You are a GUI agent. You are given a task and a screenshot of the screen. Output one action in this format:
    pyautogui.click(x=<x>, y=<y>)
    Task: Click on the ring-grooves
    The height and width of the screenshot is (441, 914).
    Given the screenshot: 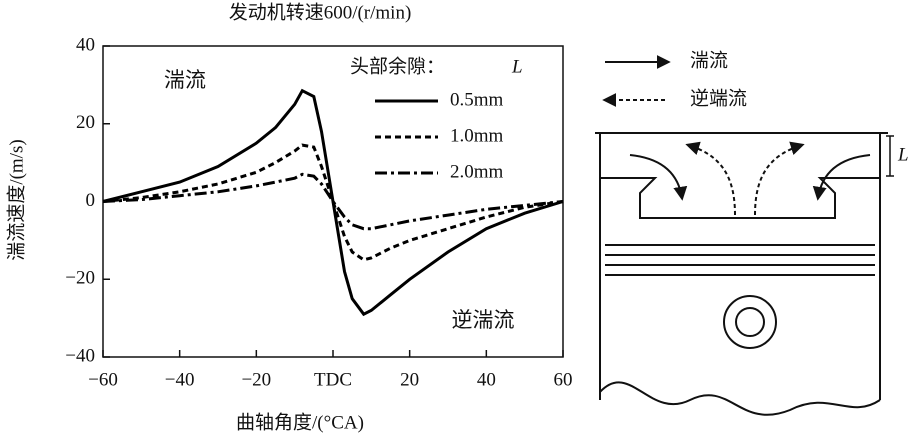 What is the action you would take?
    pyautogui.click(x=740, y=260)
    